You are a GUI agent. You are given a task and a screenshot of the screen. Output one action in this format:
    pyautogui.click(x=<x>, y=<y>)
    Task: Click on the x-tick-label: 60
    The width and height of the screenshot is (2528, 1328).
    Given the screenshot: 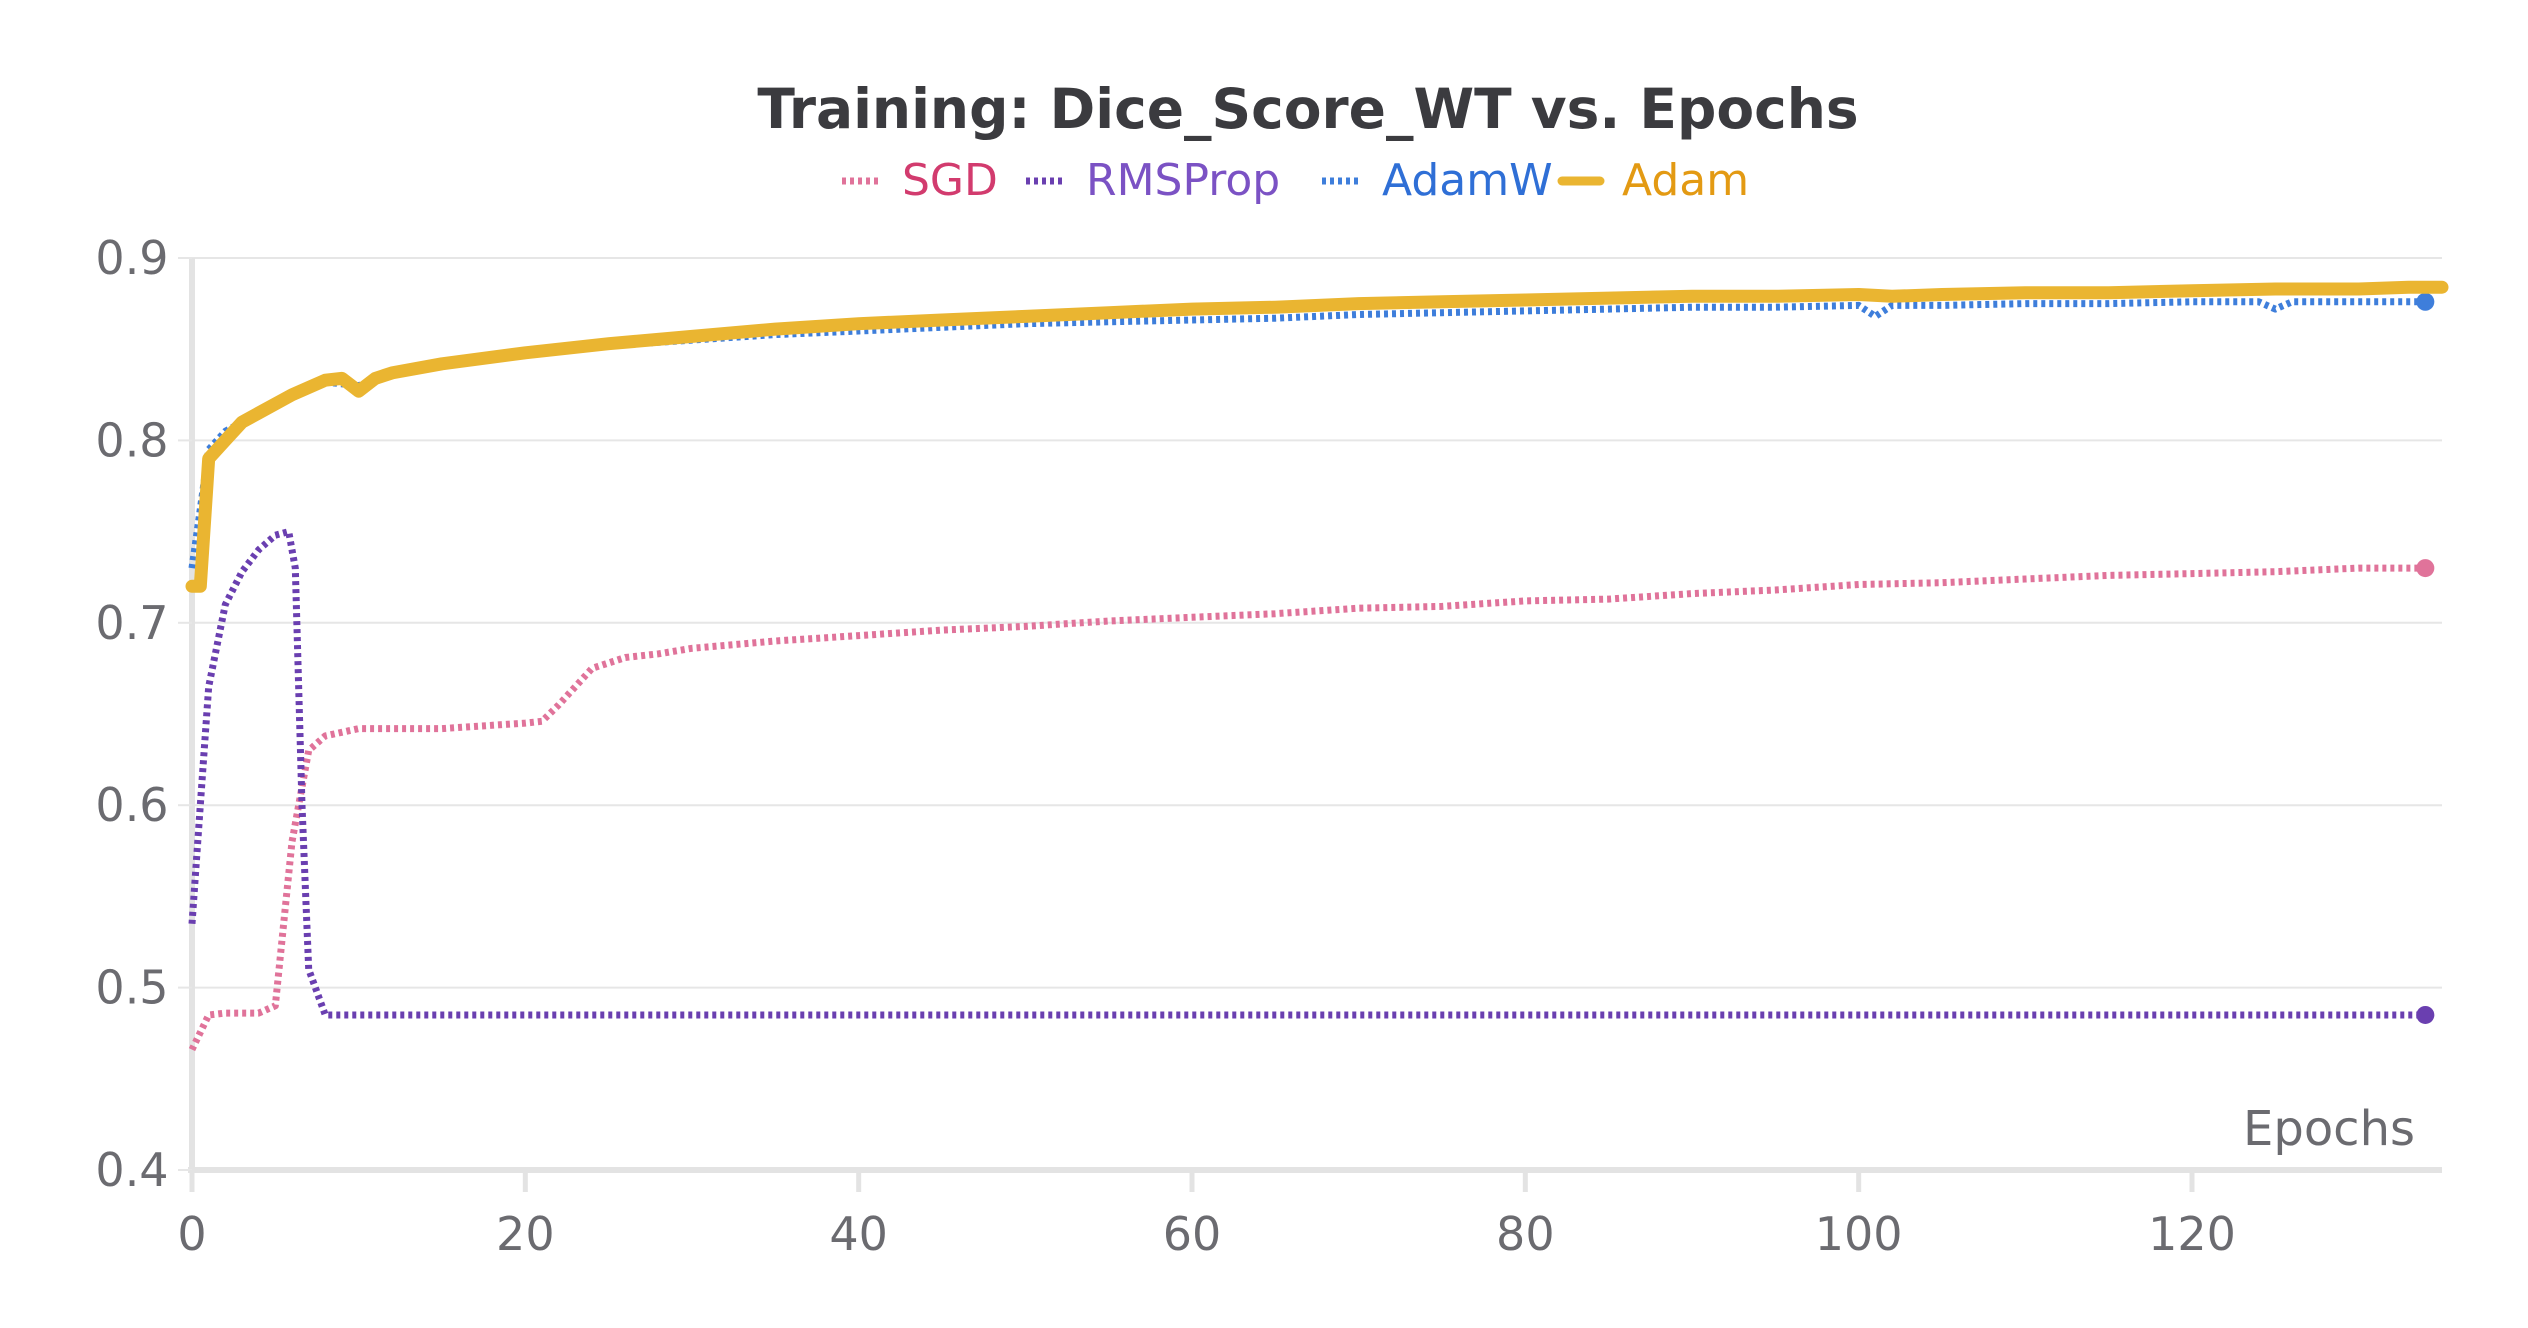 What is the action you would take?
    pyautogui.click(x=1192, y=1234)
    